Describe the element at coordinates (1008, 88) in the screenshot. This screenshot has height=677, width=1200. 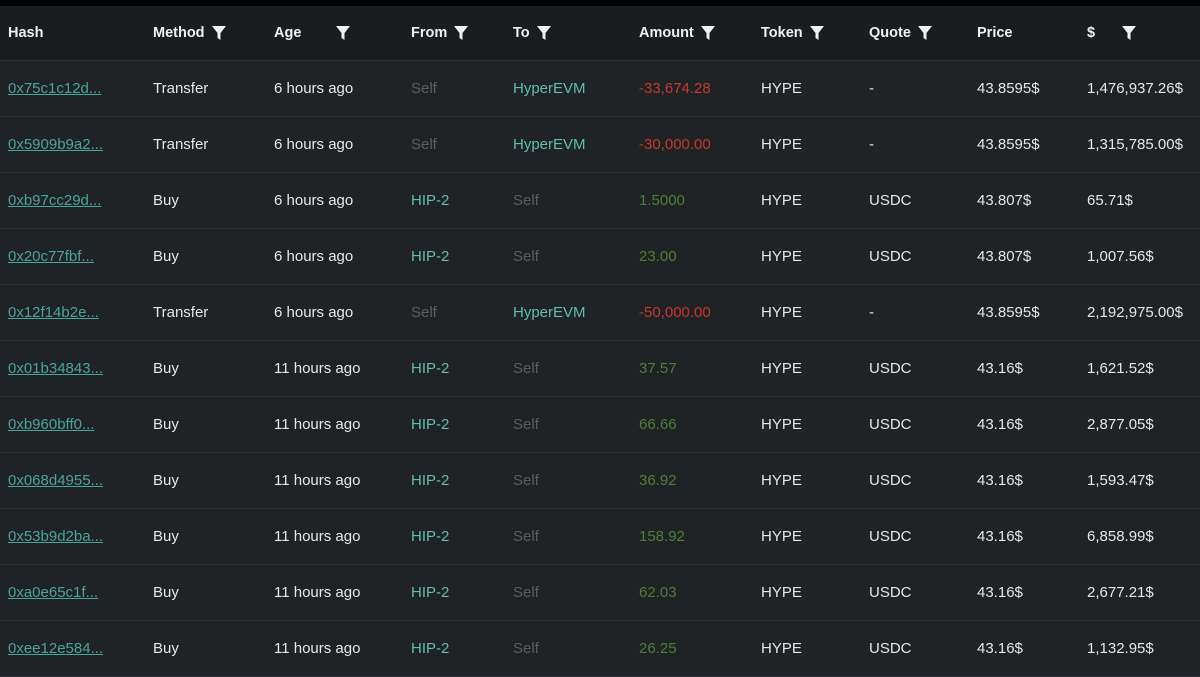
I see `cell-text: 43.8595$` at that location.